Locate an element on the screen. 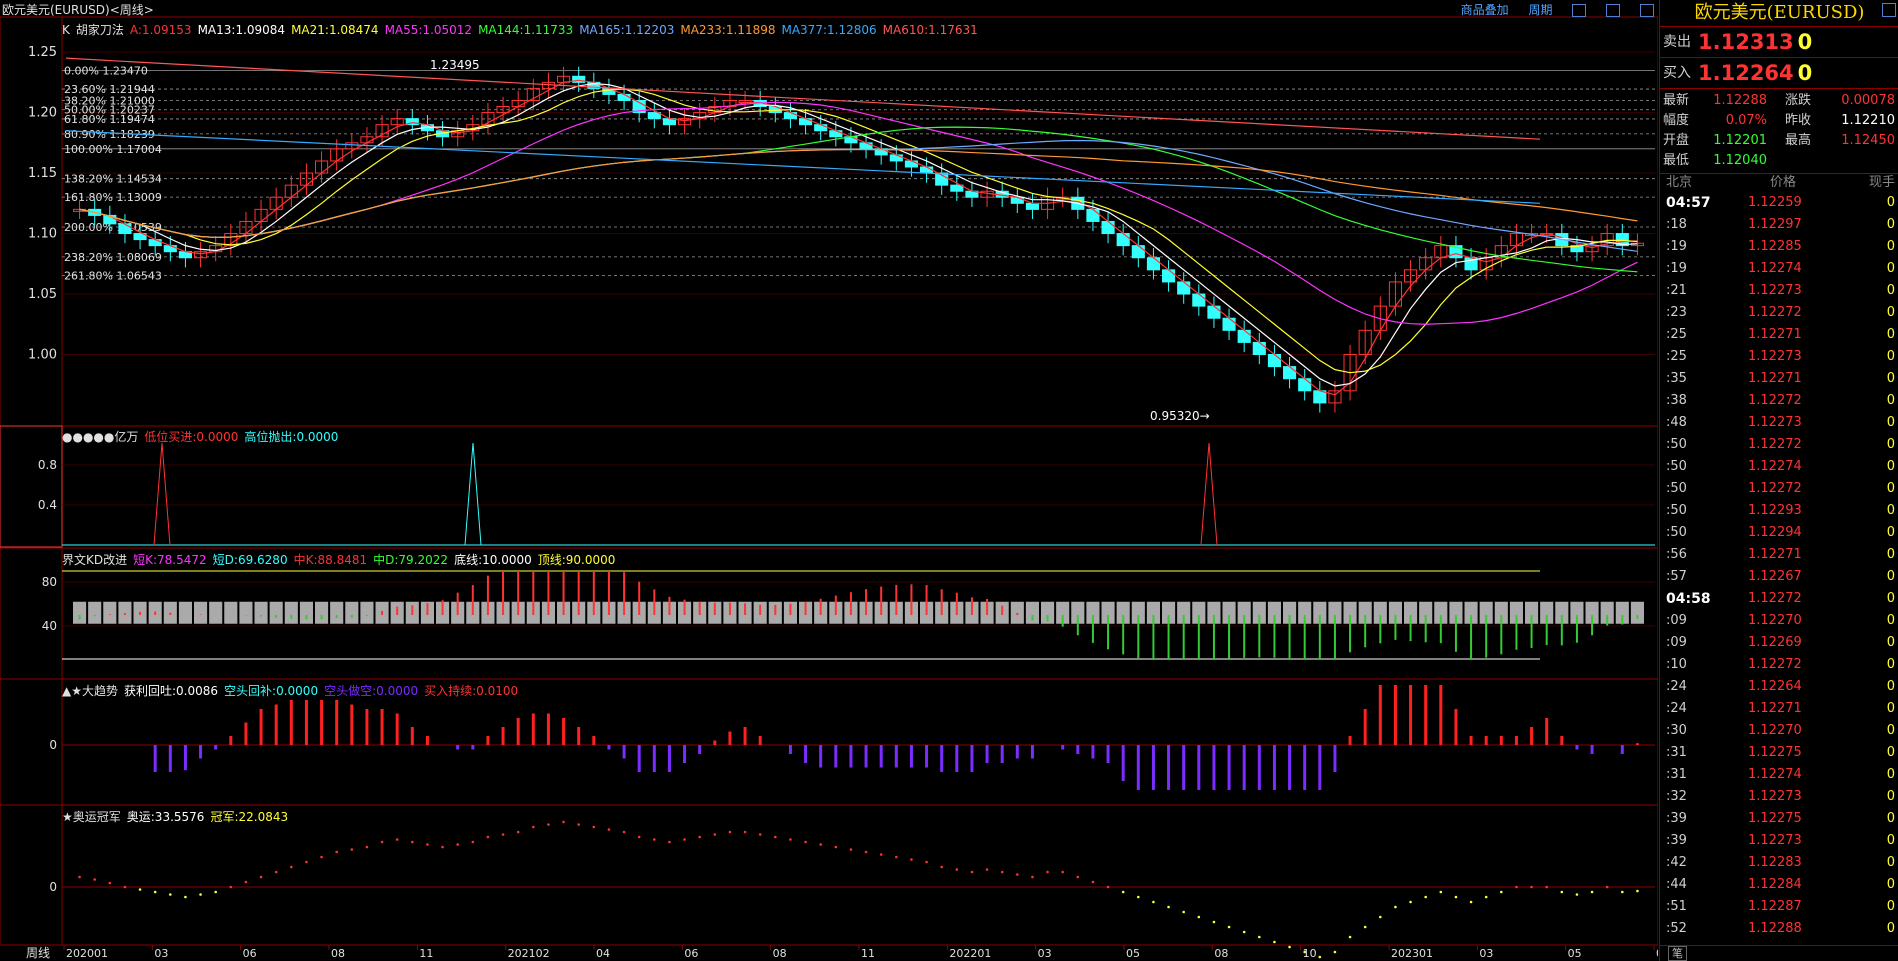  tick-row: :51 1.12287 0 is located at coordinates (1780, 906).